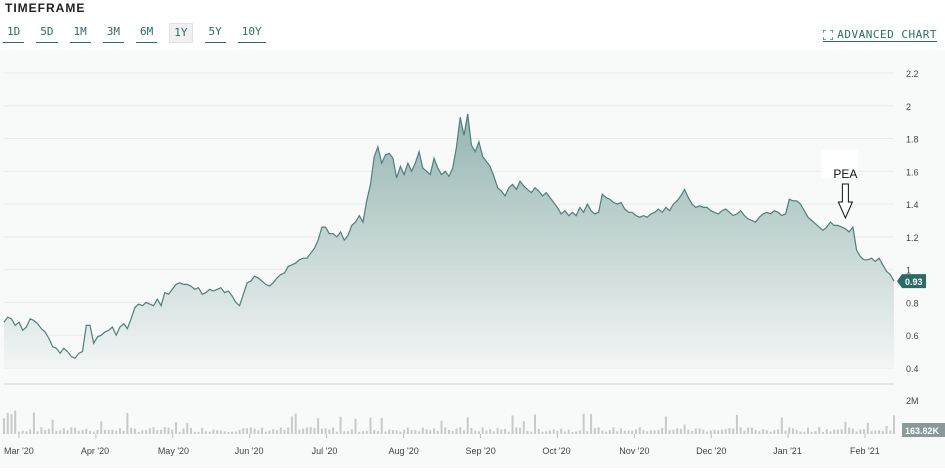  Describe the element at coordinates (845, 201) in the screenshot. I see `annotation-arrow-icon` at that location.